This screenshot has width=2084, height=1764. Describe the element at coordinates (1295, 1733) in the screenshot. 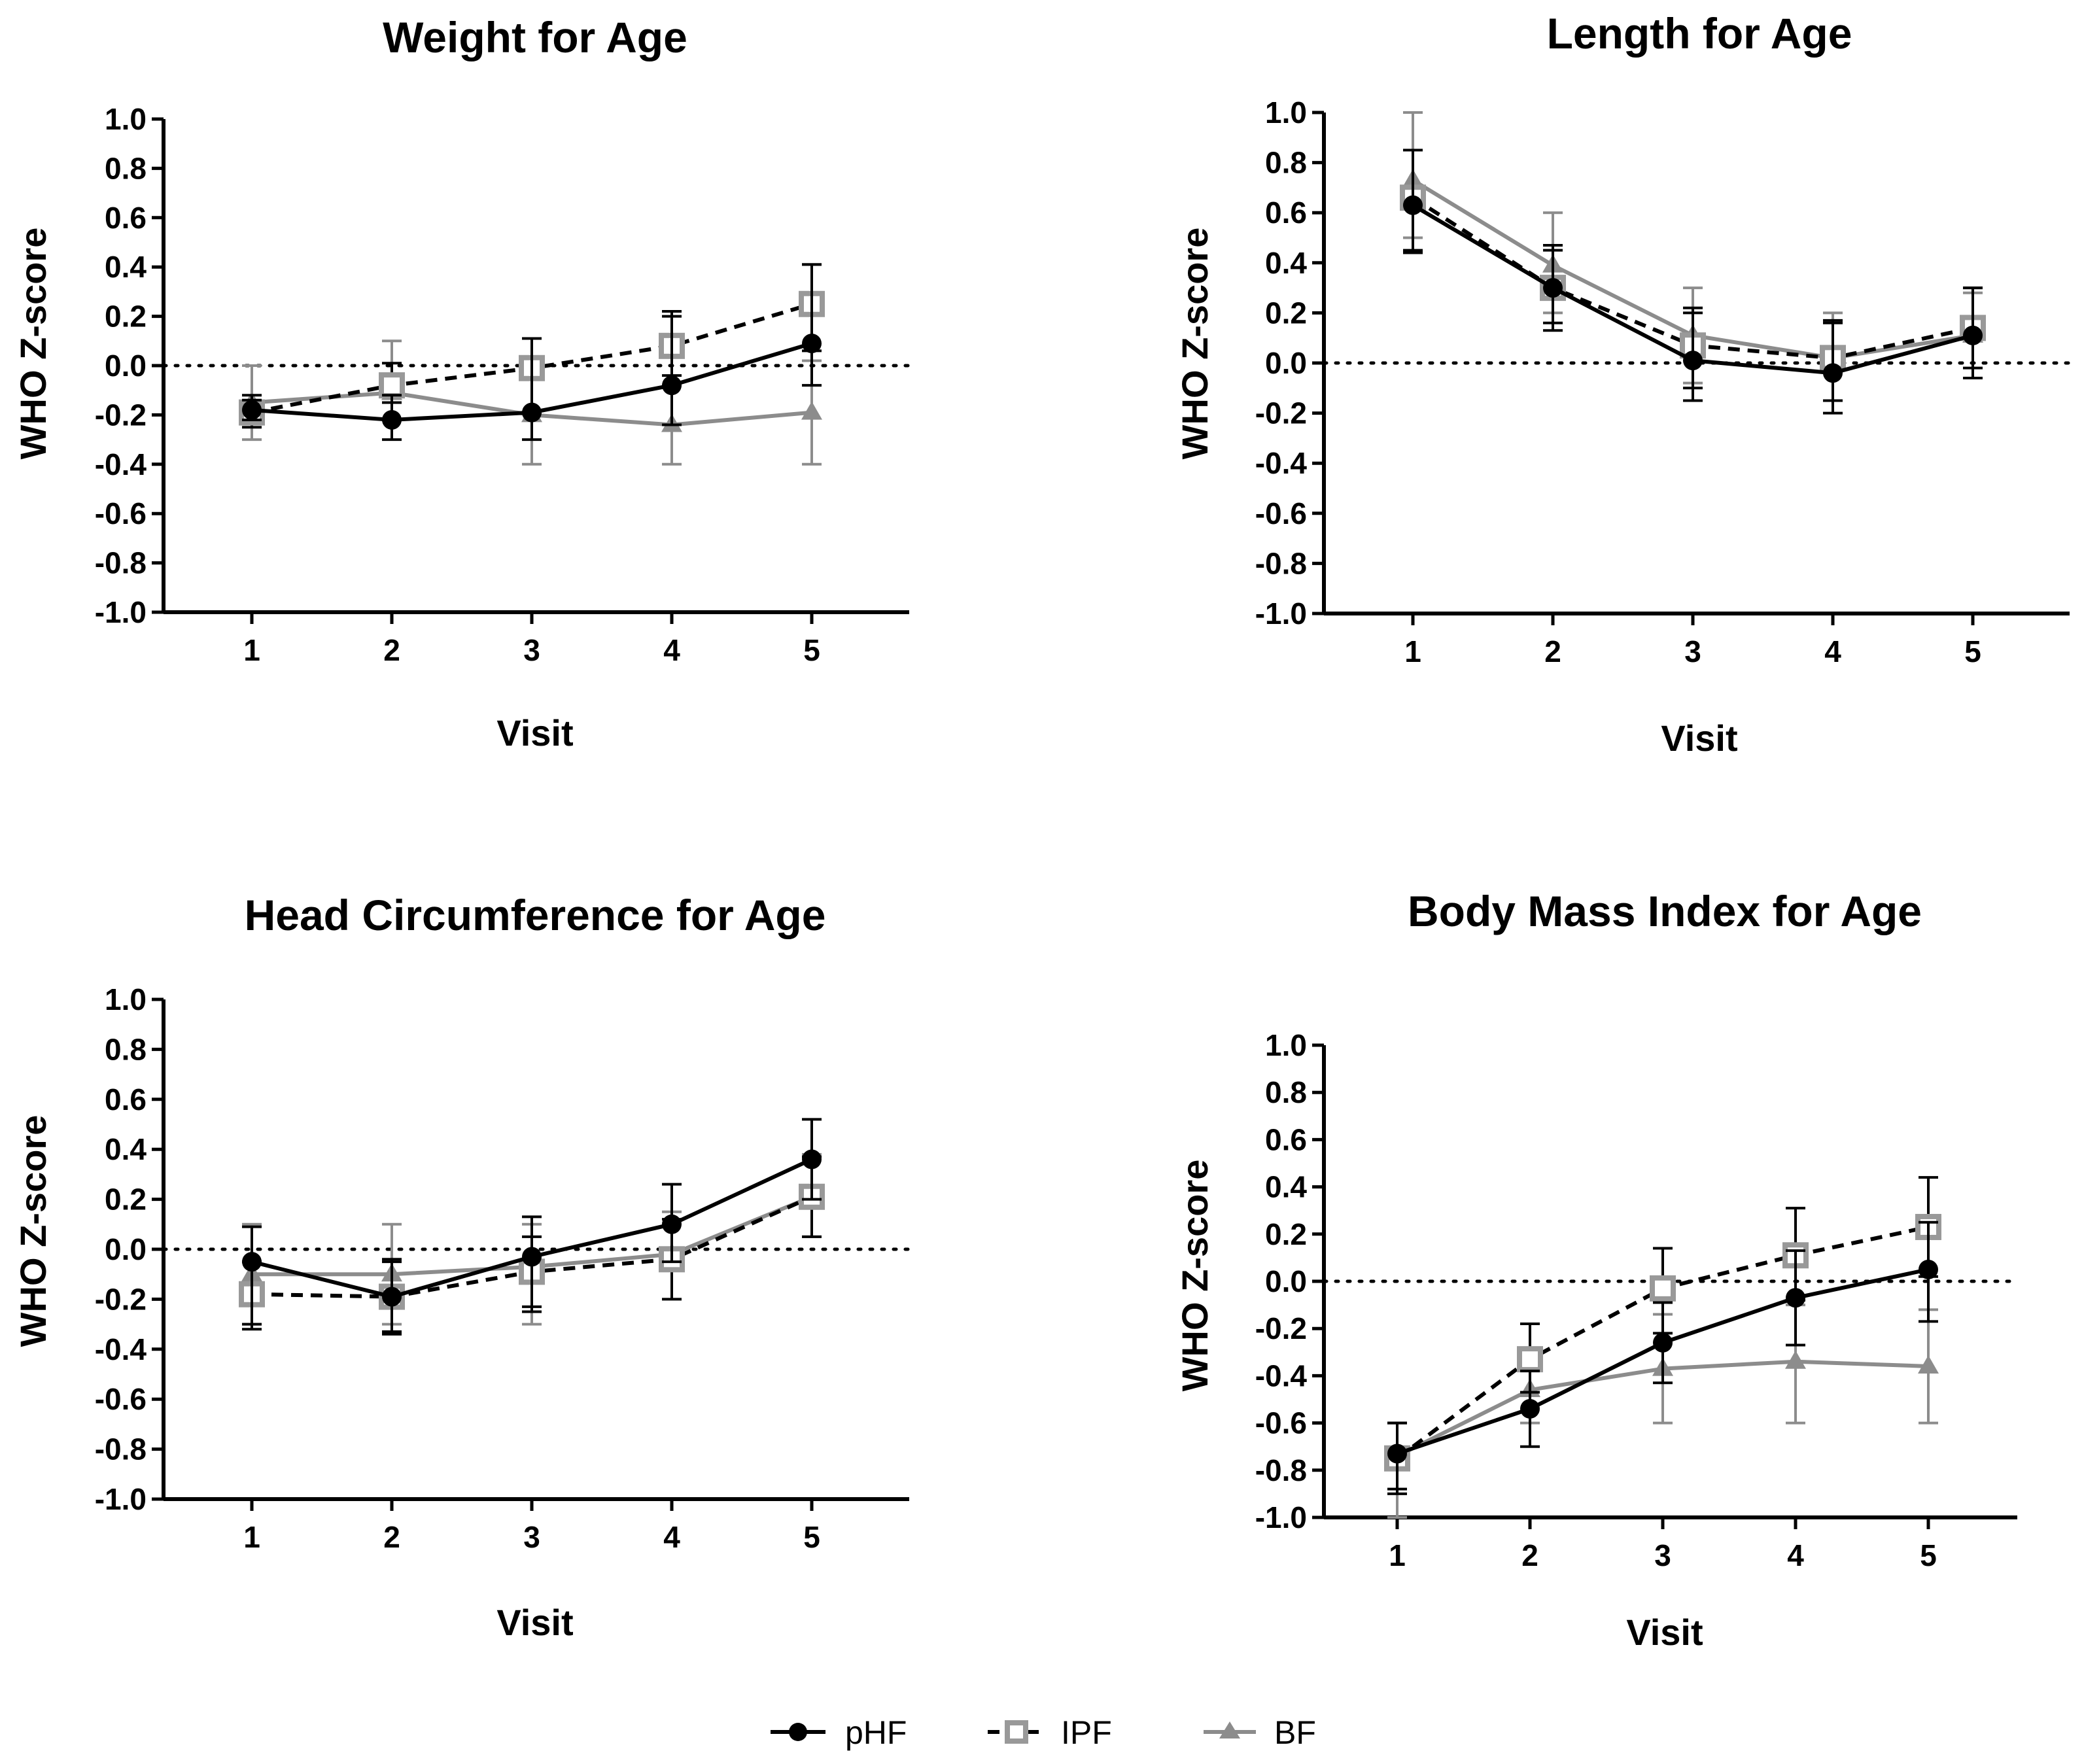

I see `legend-label-bf: BF` at that location.